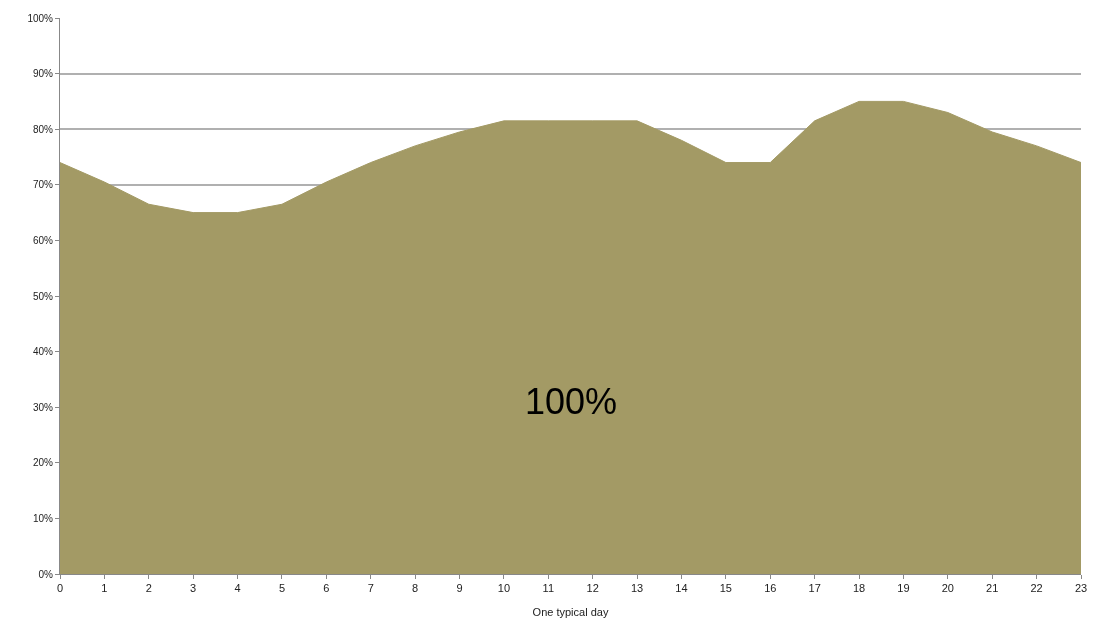 This screenshot has width=1099, height=629. I want to click on x-tick-label: 4, so click(237, 588).